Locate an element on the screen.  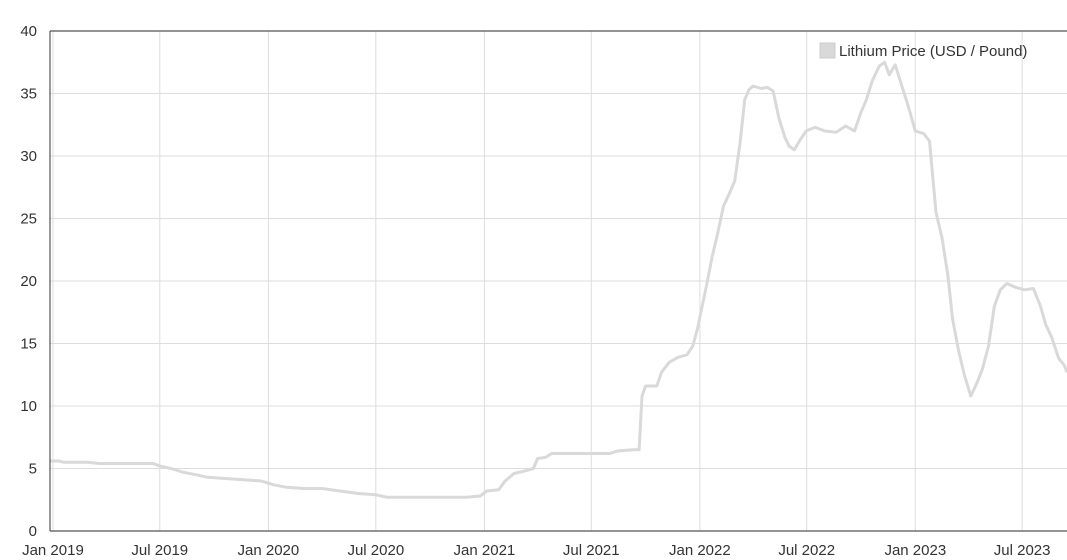
x-tick-label: Jul 2020 is located at coordinates (375, 550).